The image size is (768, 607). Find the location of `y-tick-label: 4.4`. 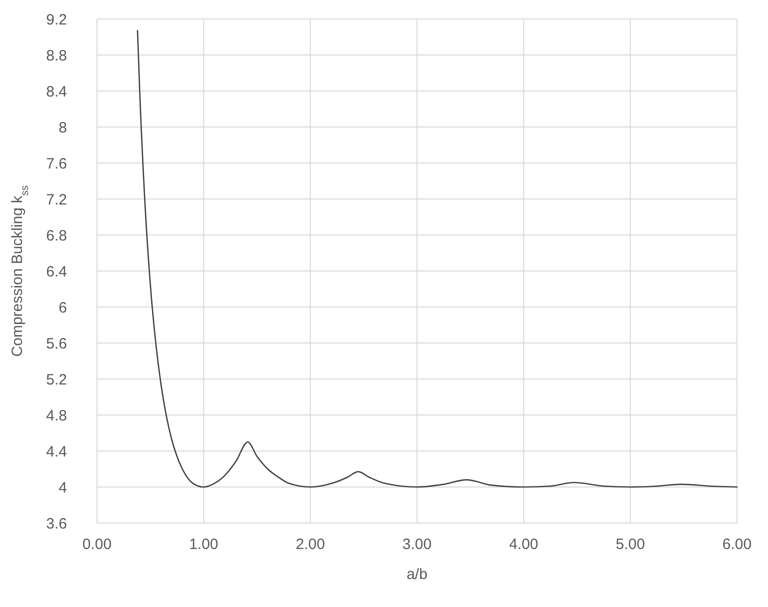

y-tick-label: 4.4 is located at coordinates (56, 451).